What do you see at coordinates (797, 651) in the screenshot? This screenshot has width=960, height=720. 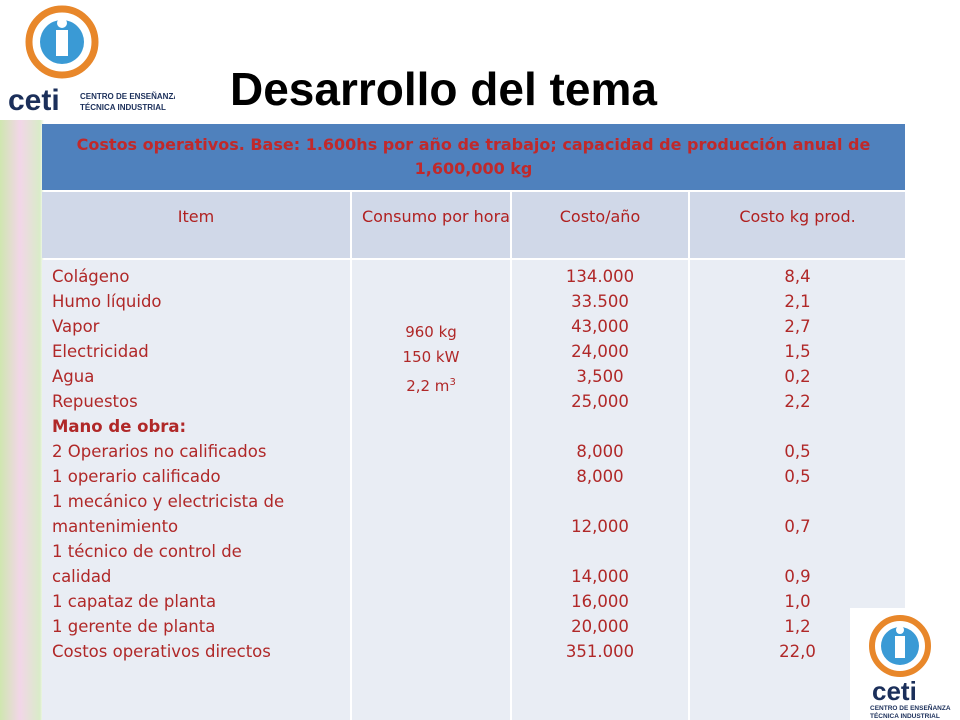 I see `cell-line: 22,0` at bounding box center [797, 651].